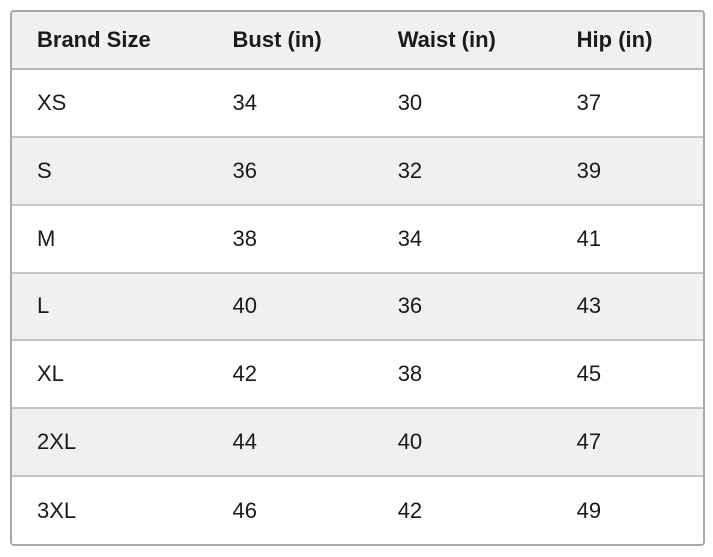 The width and height of the screenshot is (713, 557). What do you see at coordinates (627, 171) in the screenshot?
I see `cell-hip: 39` at bounding box center [627, 171].